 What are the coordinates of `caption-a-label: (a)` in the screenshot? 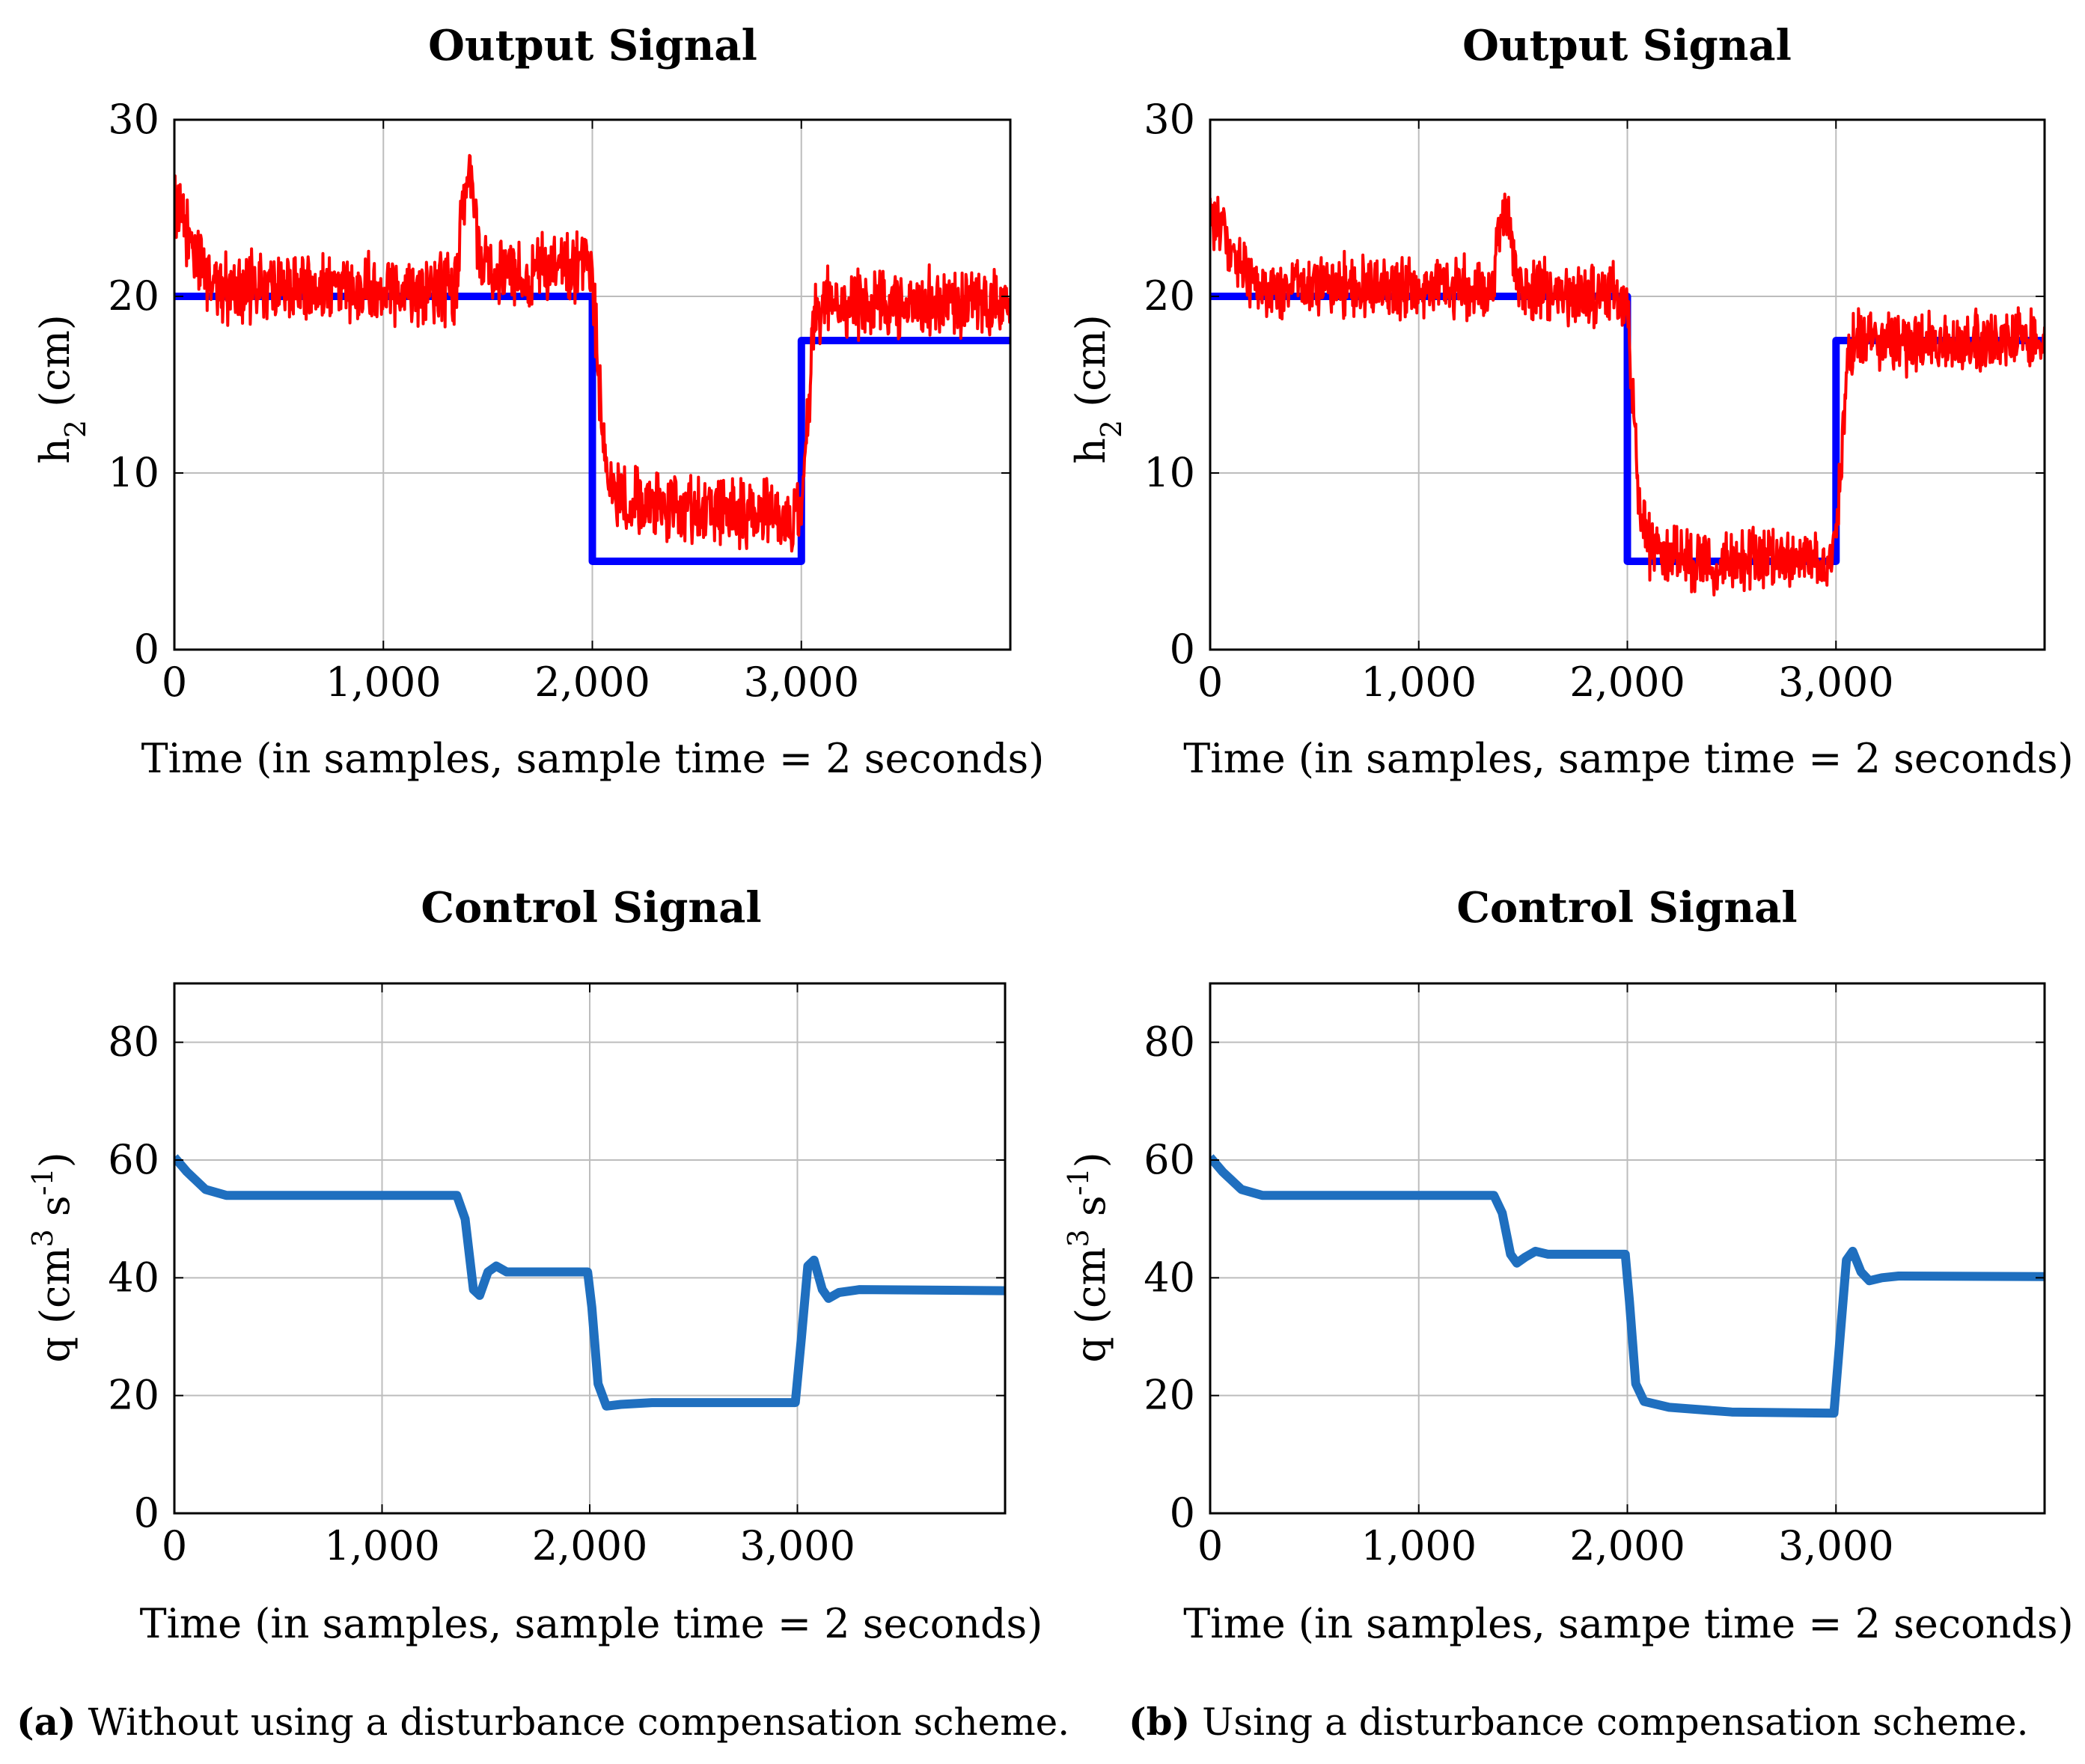 It's located at (46, 1722).